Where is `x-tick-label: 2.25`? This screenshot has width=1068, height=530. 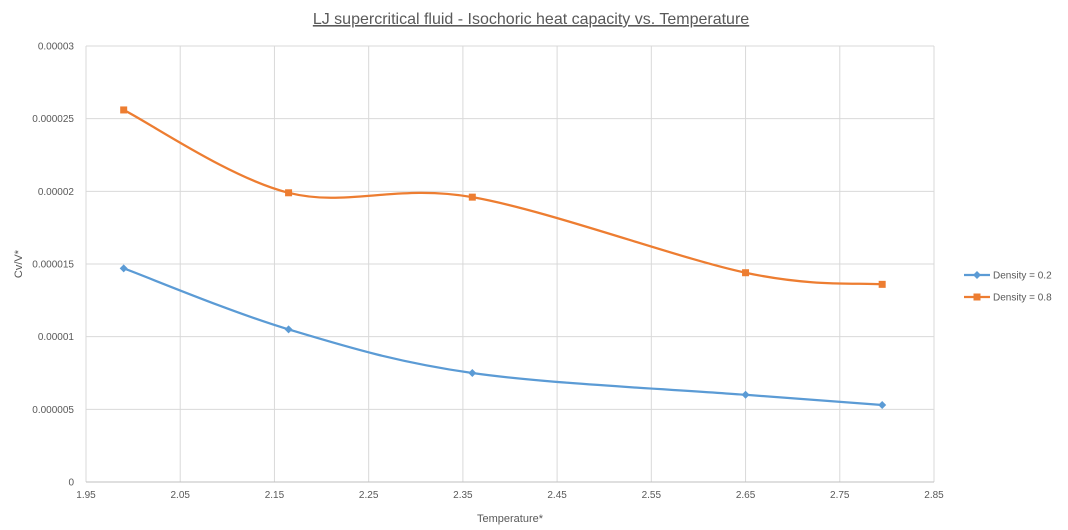 x-tick-label: 2.25 is located at coordinates (369, 495).